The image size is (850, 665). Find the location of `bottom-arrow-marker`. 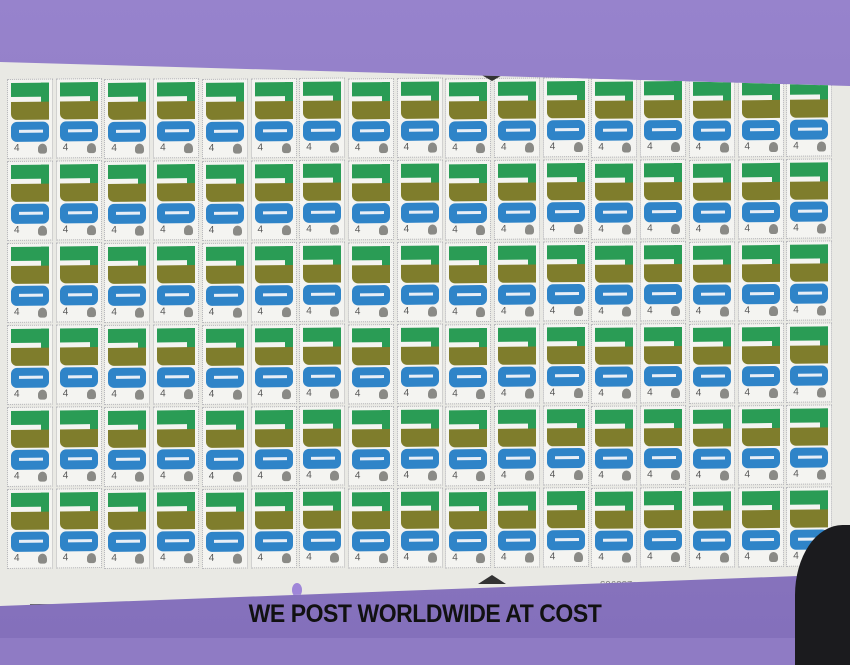

bottom-arrow-marker is located at coordinates (492, 579).